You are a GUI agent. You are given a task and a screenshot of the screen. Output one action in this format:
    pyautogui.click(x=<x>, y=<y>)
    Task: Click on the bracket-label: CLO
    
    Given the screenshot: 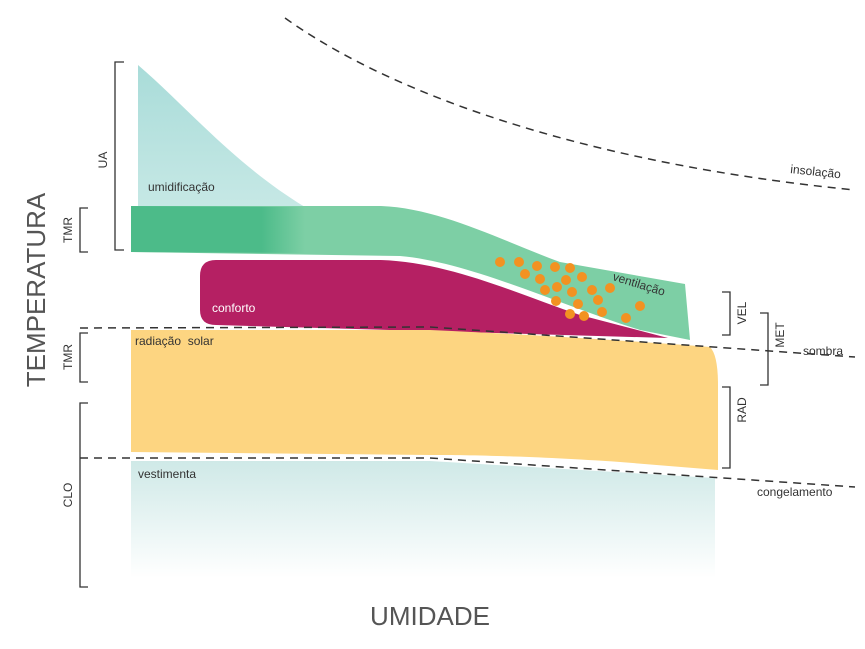 What is the action you would take?
    pyautogui.click(x=68, y=495)
    